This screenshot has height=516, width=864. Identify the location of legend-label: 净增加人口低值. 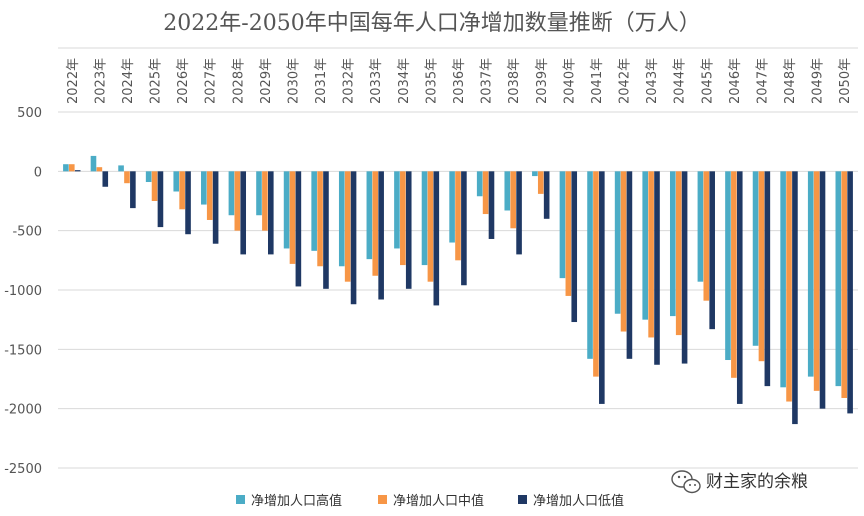
(578, 501).